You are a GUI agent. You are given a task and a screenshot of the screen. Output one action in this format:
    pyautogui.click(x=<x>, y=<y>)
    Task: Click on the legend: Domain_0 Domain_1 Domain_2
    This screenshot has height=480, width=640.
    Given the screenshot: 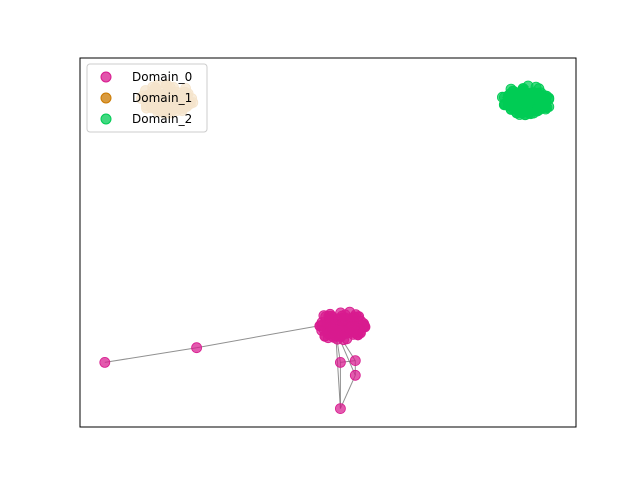 What is the action you would take?
    pyautogui.click(x=147, y=98)
    